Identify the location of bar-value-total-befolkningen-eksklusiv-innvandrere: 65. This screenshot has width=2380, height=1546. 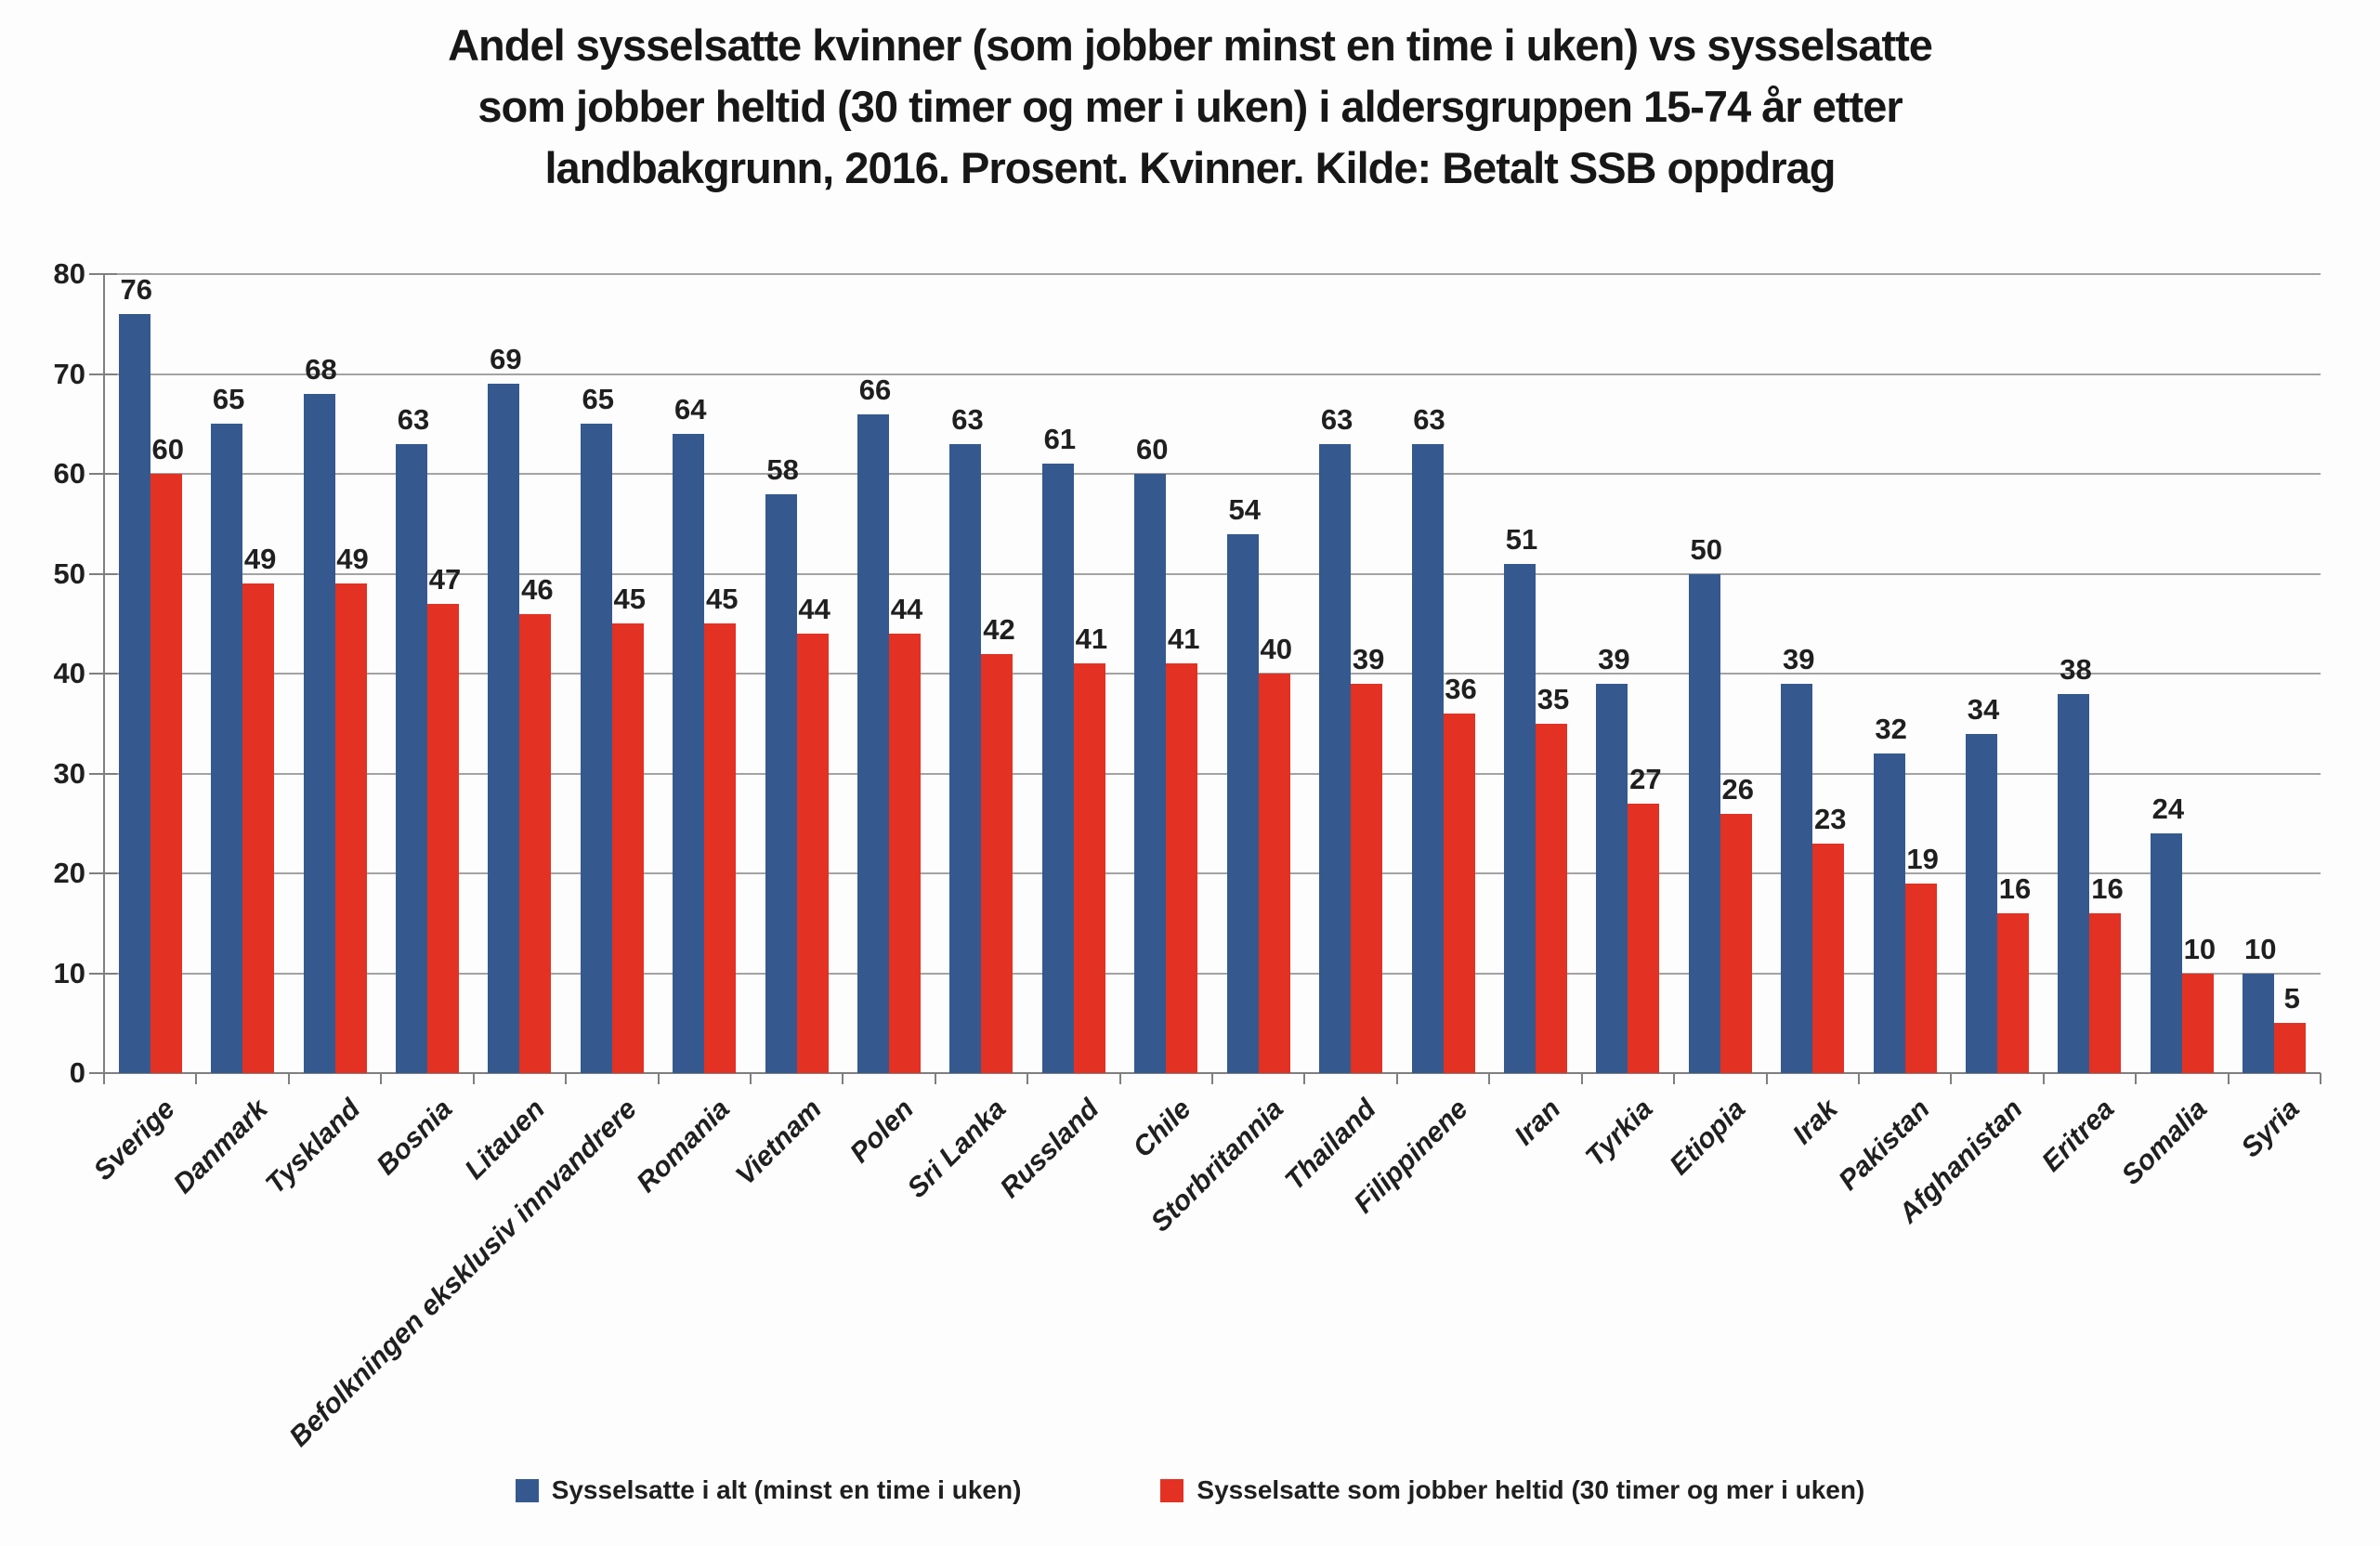
(598, 399).